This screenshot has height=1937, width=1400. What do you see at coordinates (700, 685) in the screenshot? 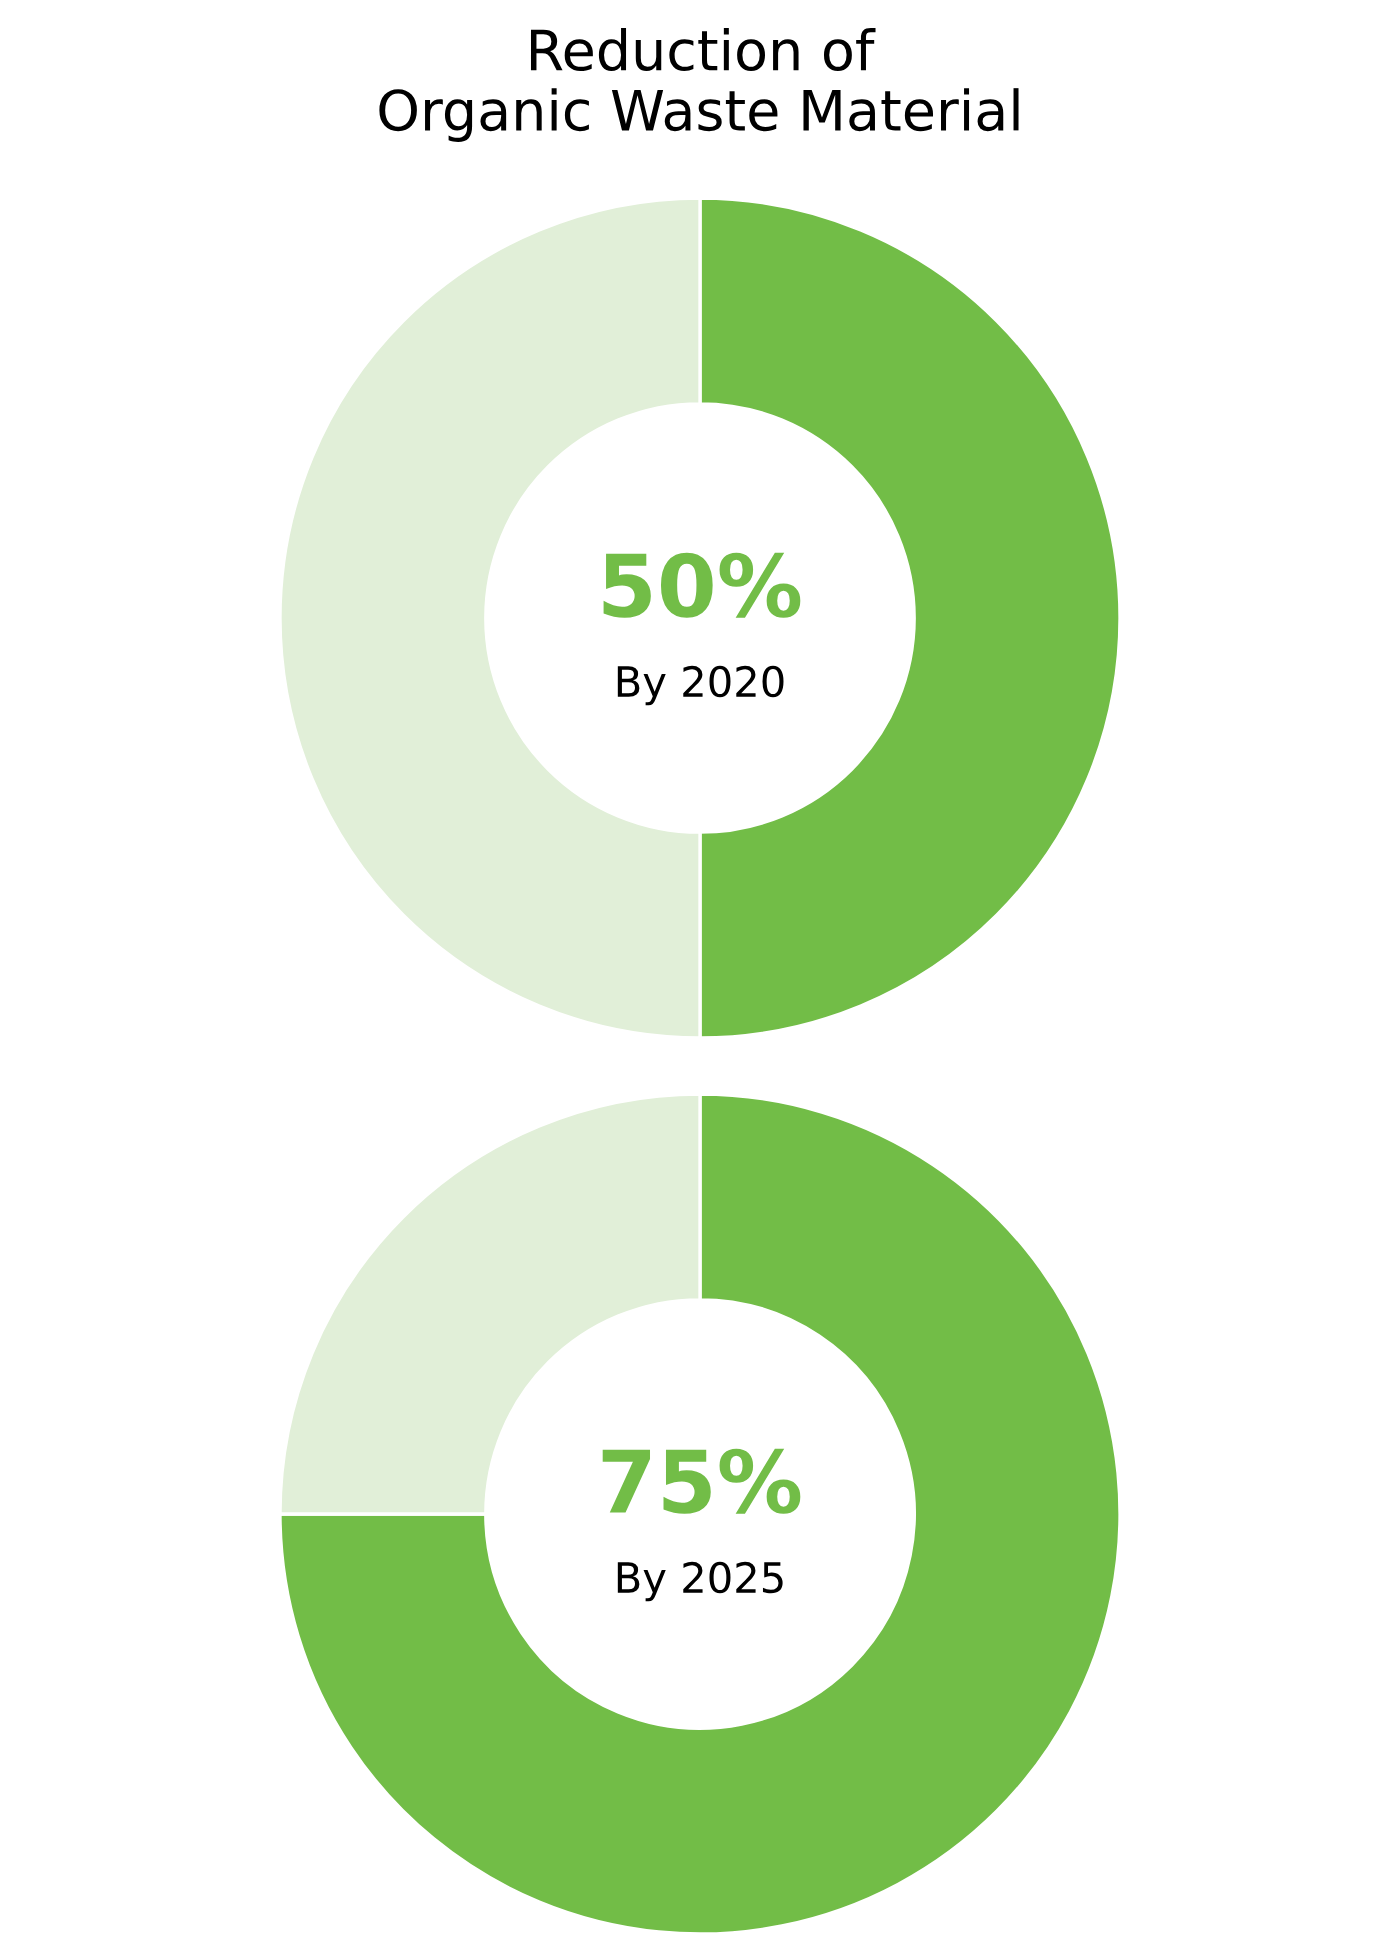
I see `text: By 2020` at bounding box center [700, 685].